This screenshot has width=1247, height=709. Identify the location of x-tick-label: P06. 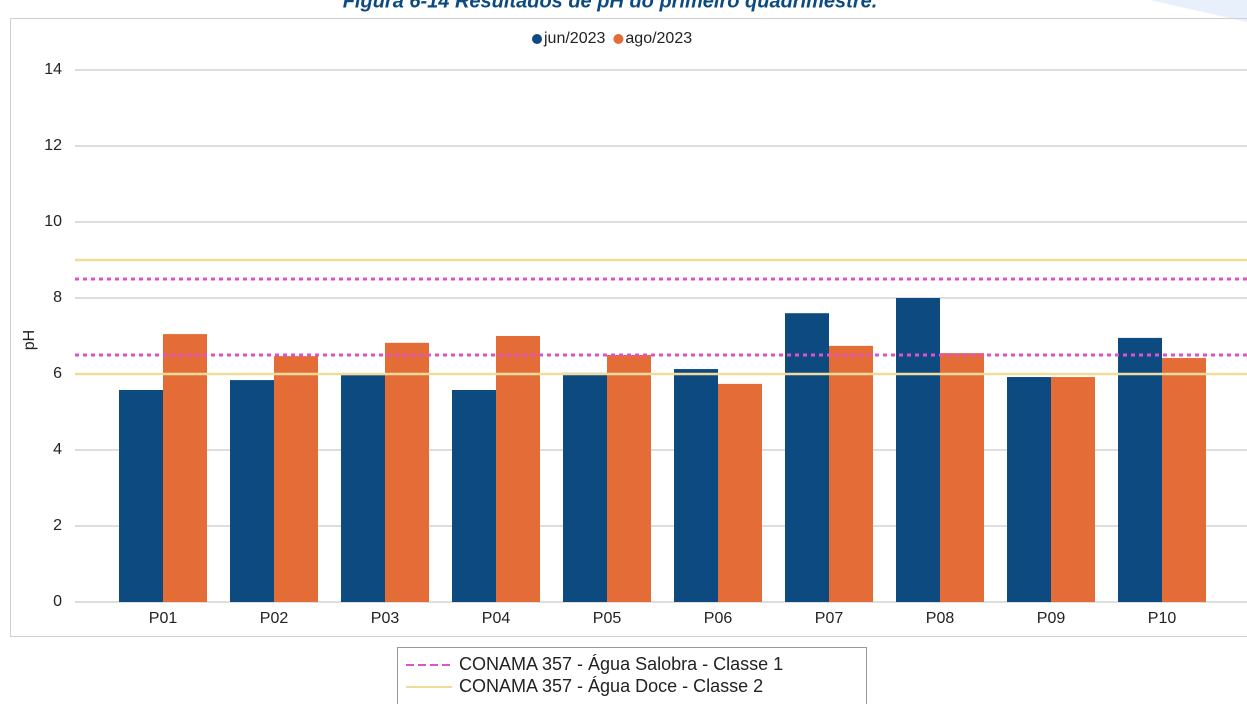
(718, 618).